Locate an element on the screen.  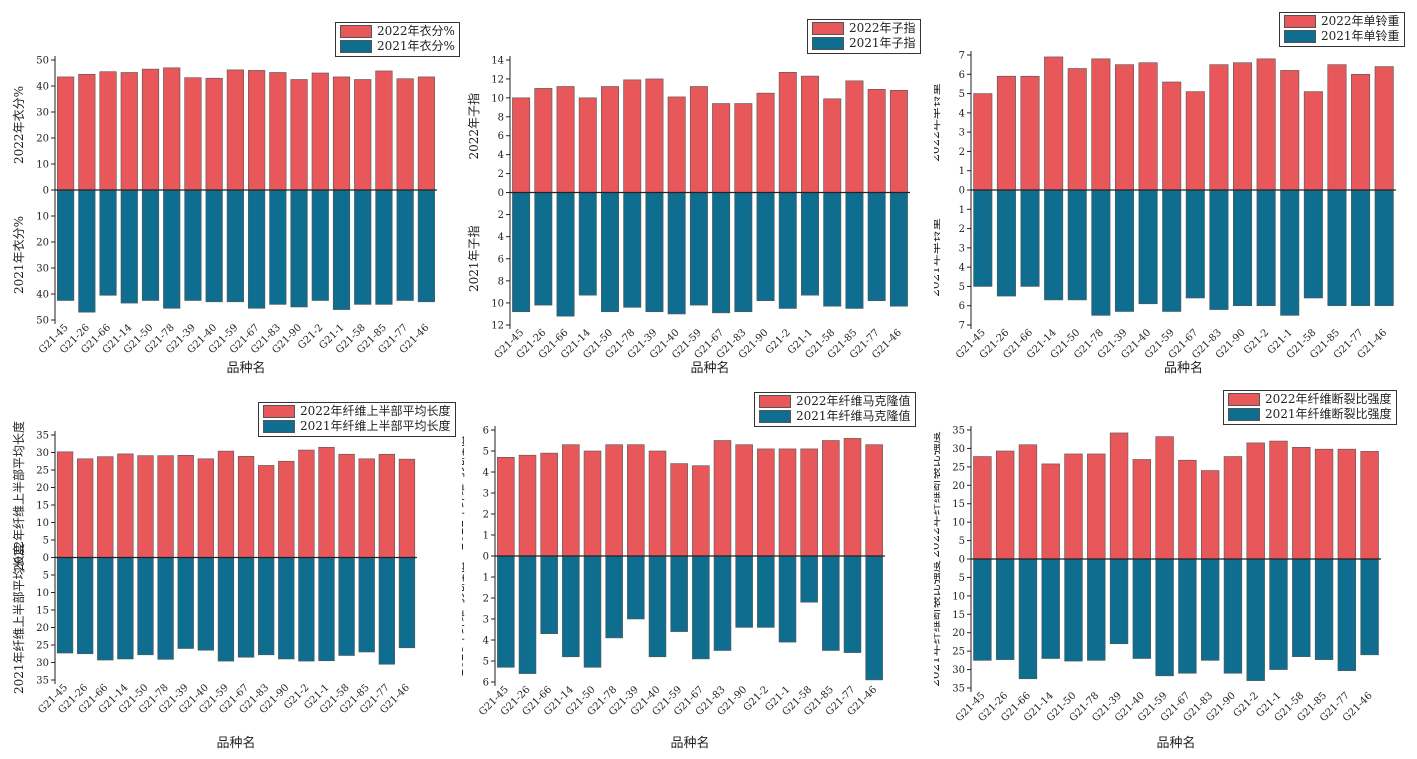
y-axis-label-2022: 2022年子指 is located at coordinates (473, 126).